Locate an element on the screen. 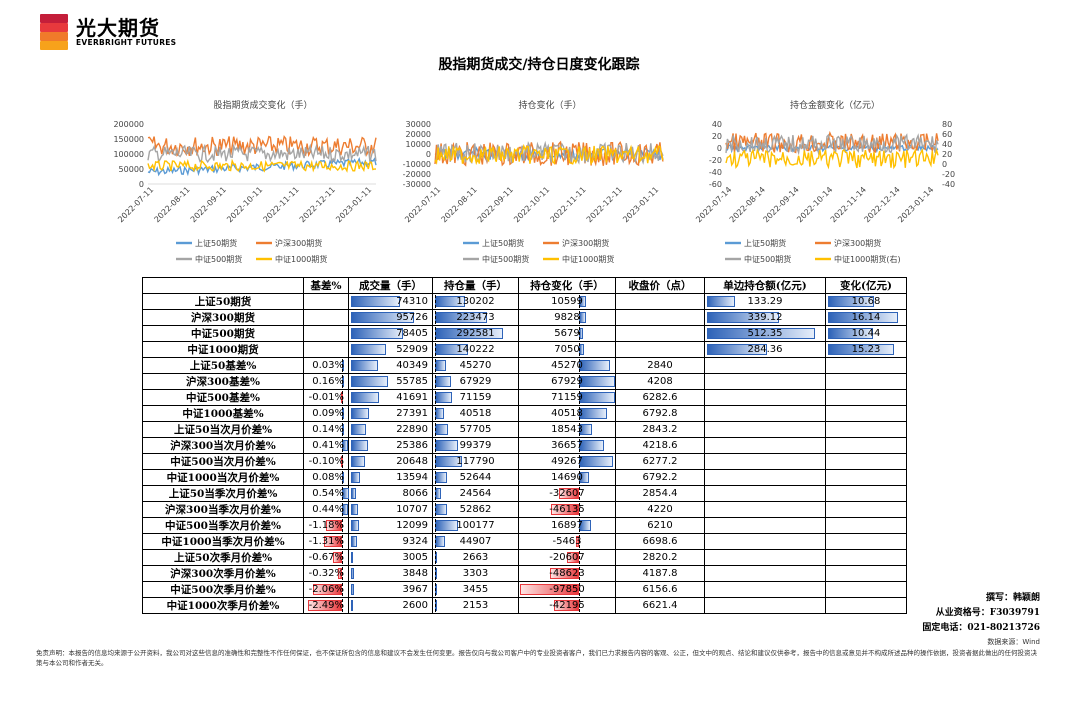 This screenshot has height=709, width=1078. row-label: 沪深300当季次月价差% is located at coordinates (223, 509).